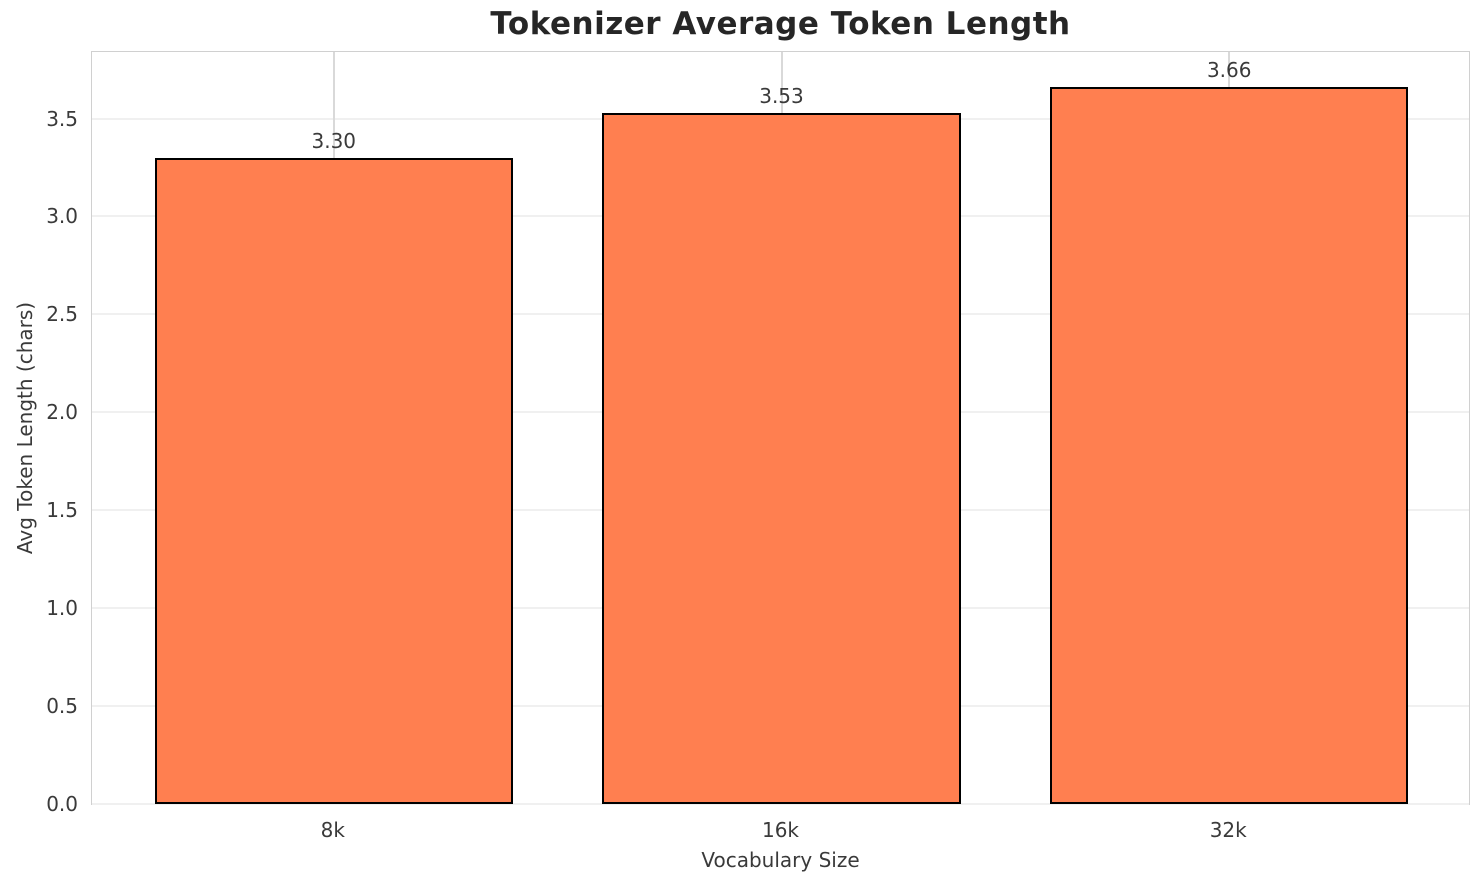 The height and width of the screenshot is (885, 1484). Describe the element at coordinates (62, 412) in the screenshot. I see `y-tick-label: 2.0` at that location.